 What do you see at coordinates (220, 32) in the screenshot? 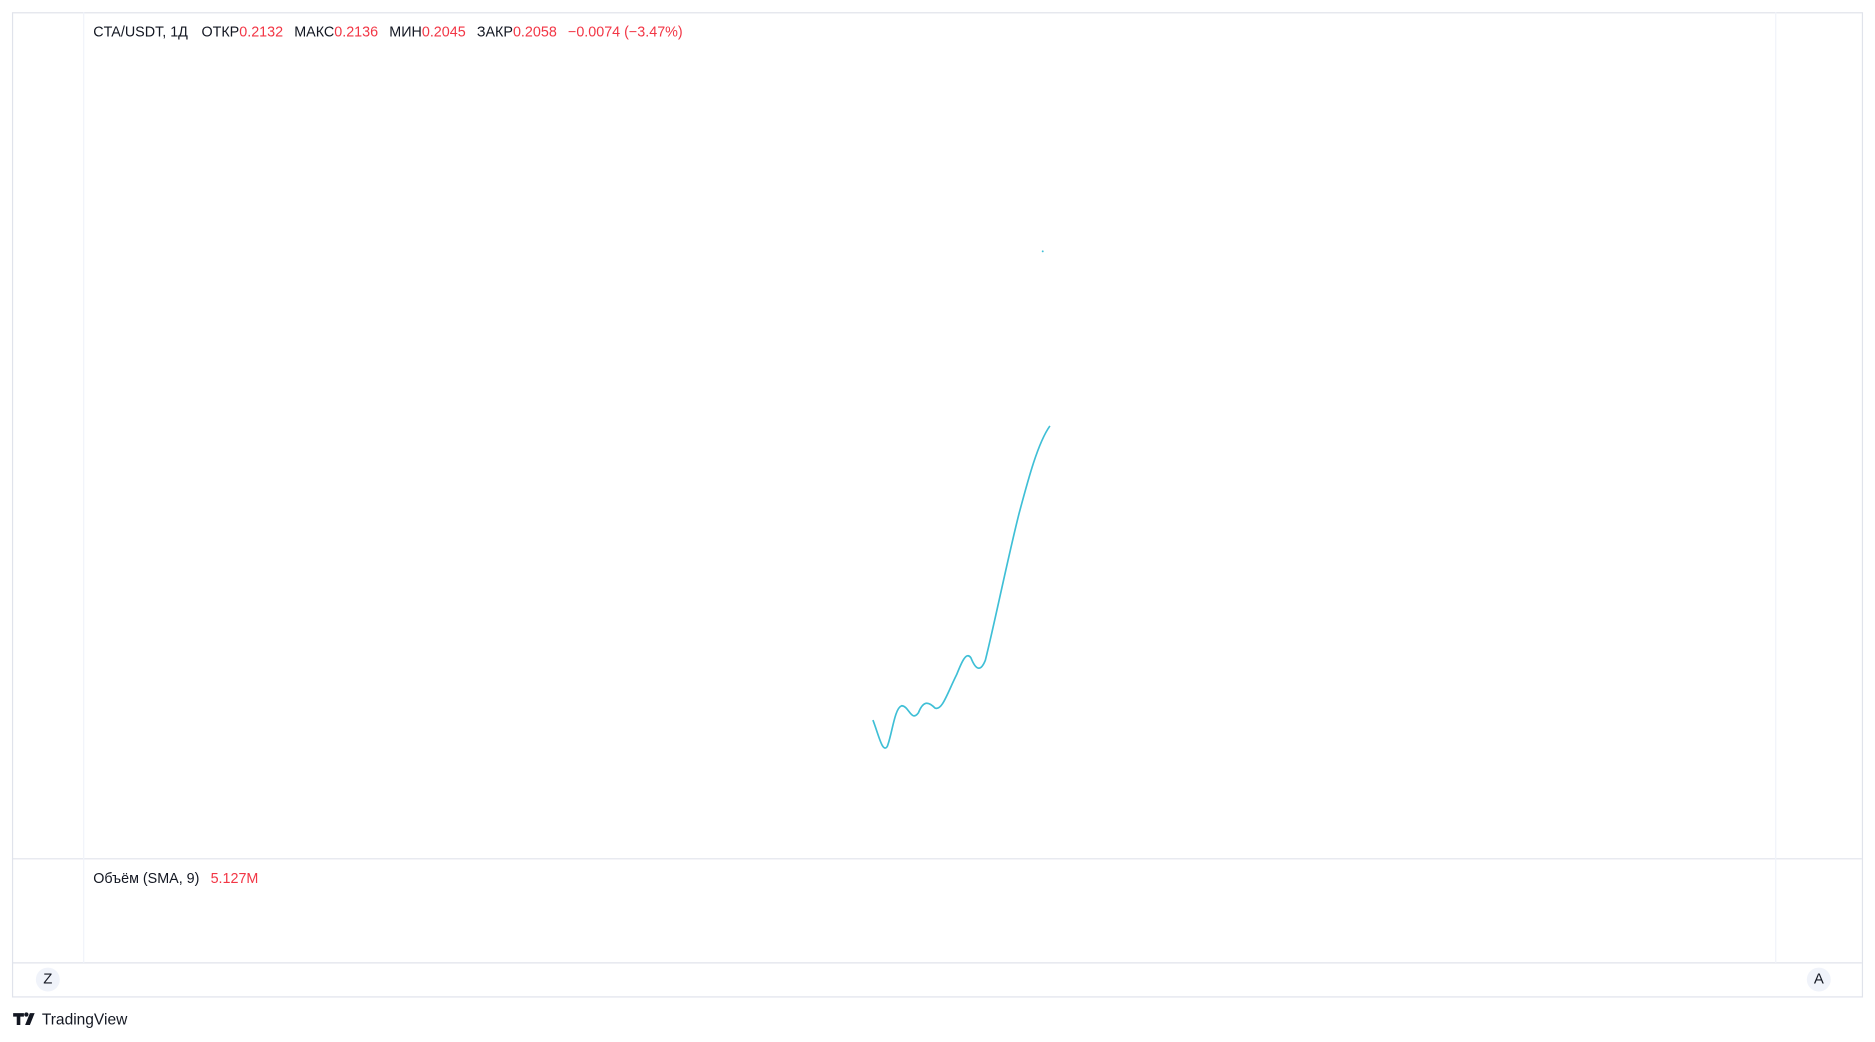
I see `open-label: ОТКР` at bounding box center [220, 32].